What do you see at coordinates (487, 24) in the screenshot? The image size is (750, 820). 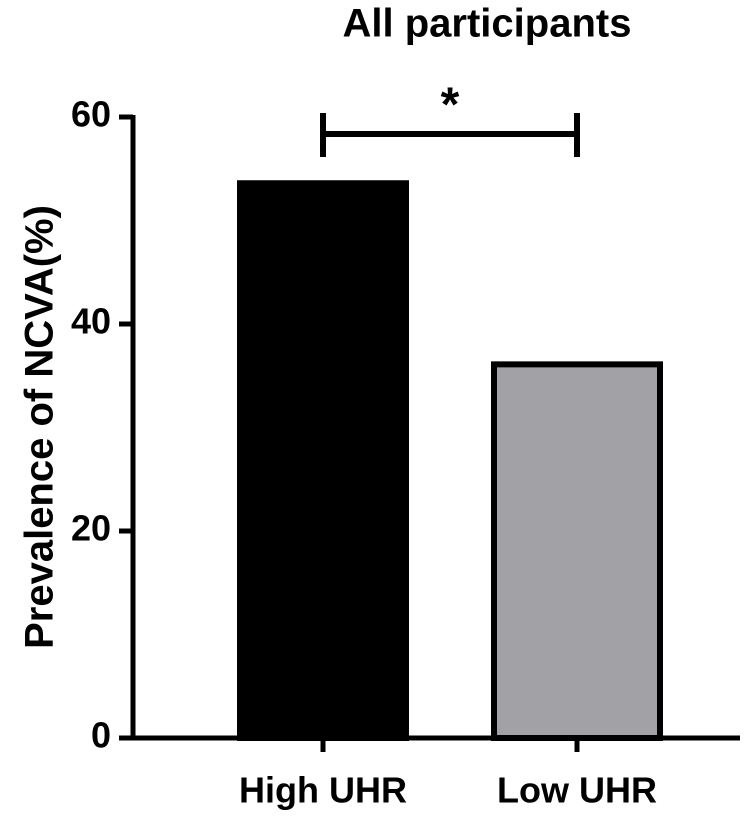 I see `chart-title: All participants` at bounding box center [487, 24].